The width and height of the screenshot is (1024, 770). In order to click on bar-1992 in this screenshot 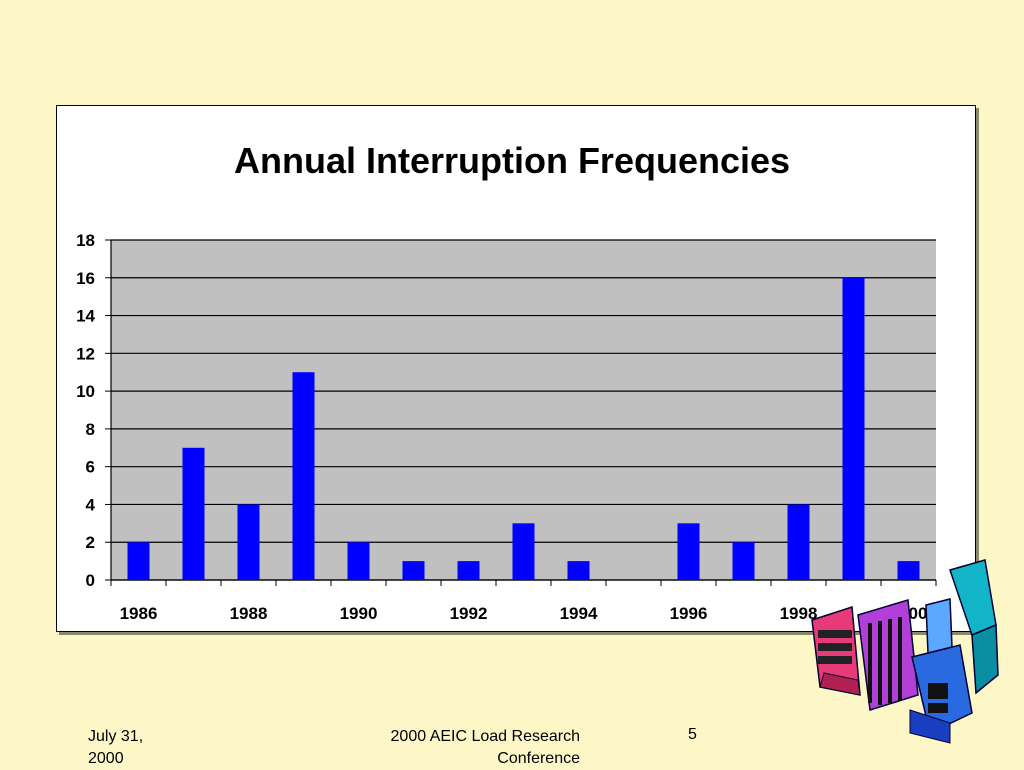, I will do `click(468, 570)`.